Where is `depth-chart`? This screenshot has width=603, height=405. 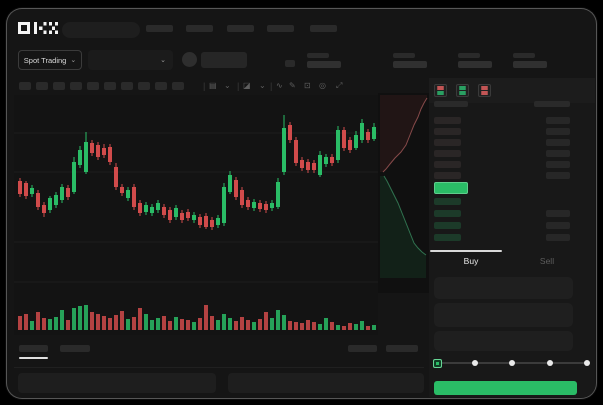 depth-chart is located at coordinates (404, 193).